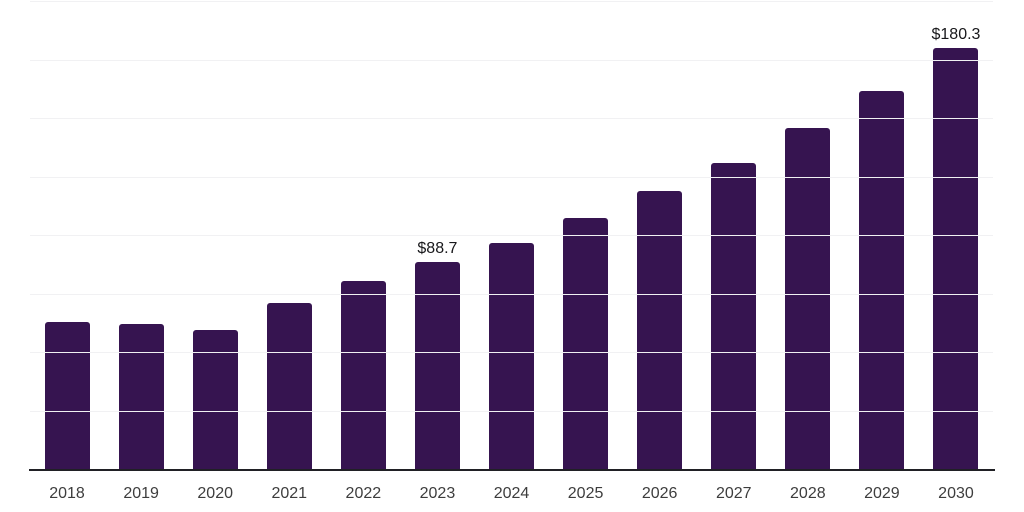  Describe the element at coordinates (141, 397) in the screenshot. I see `bar-2019` at that location.